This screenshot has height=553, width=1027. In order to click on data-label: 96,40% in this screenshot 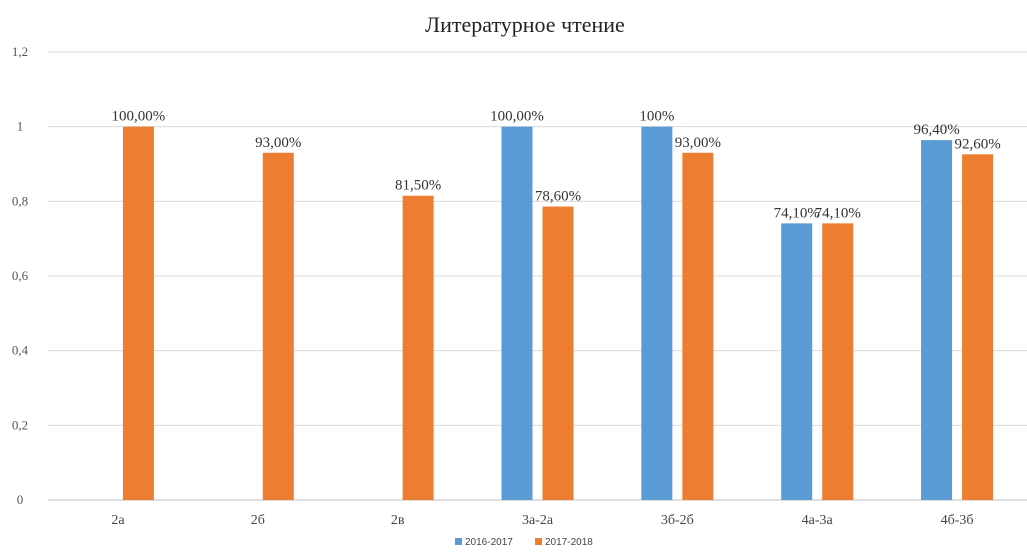, I will do `click(936, 130)`.